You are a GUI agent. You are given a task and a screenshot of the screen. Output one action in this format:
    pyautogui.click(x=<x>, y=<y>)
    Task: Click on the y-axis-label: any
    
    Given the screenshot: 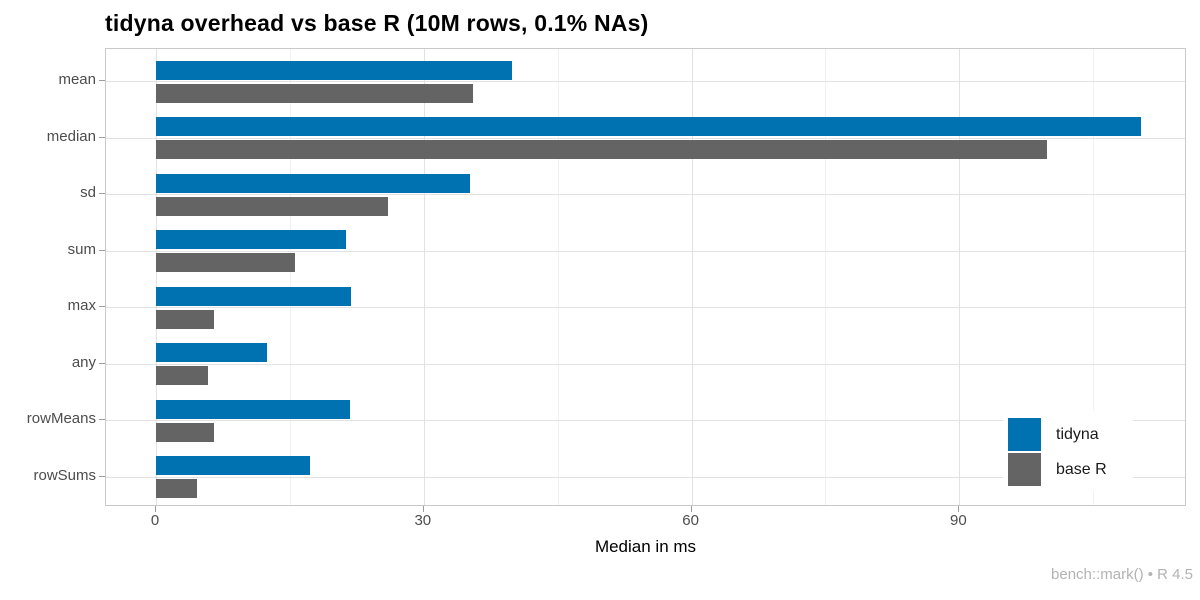 What is the action you would take?
    pyautogui.click(x=83, y=362)
    